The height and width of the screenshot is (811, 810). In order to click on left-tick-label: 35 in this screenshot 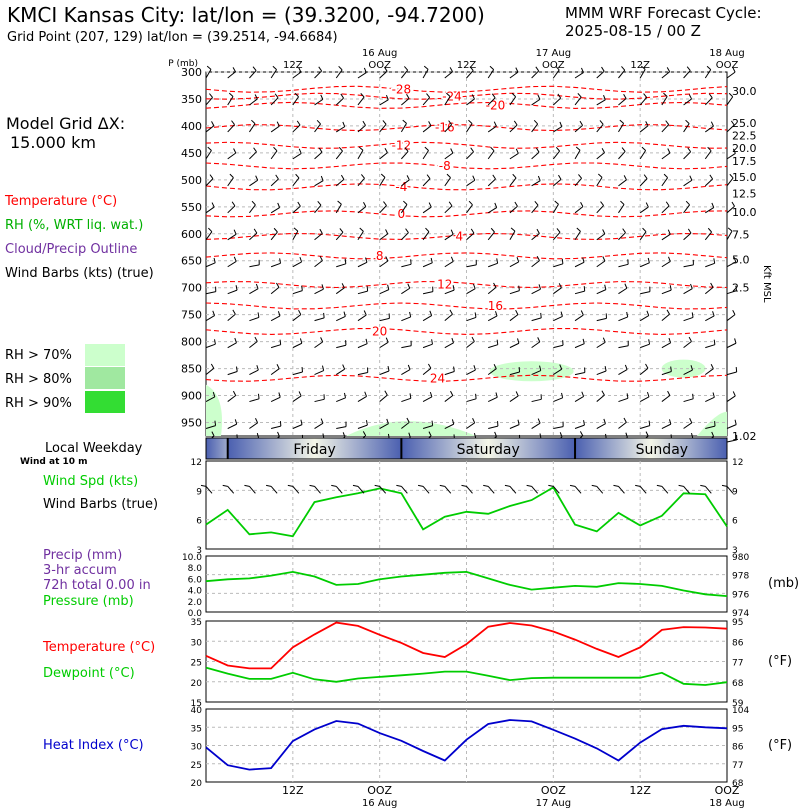, I will do `click(196, 623)`.